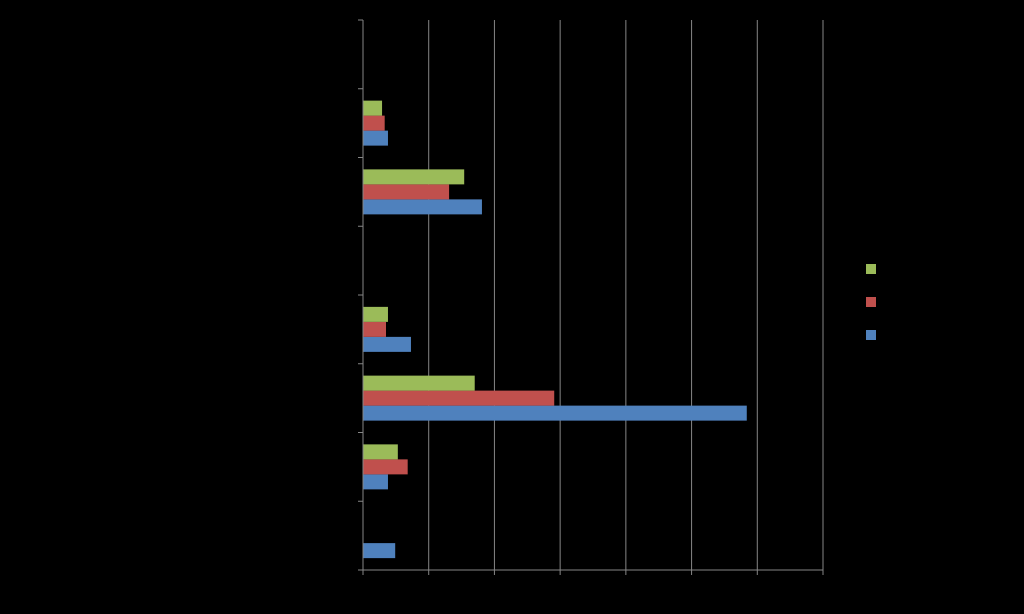 The width and height of the screenshot is (1024, 614). I want to click on legend, so click(871, 302).